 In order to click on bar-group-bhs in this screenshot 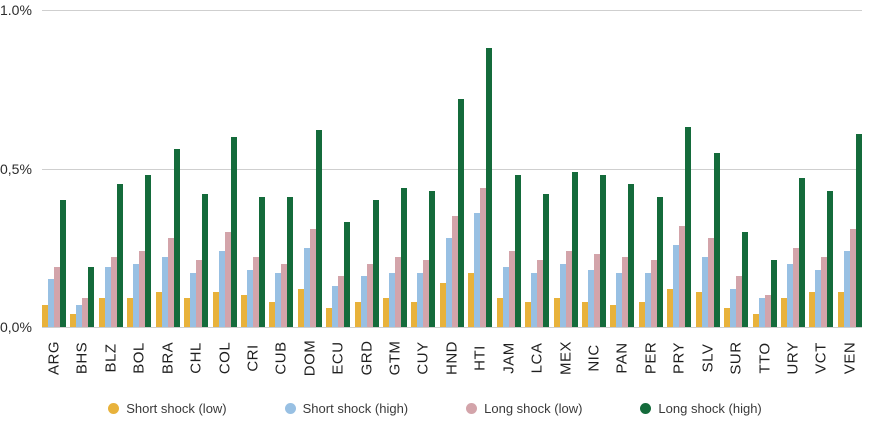, I will do `click(82, 168)`.